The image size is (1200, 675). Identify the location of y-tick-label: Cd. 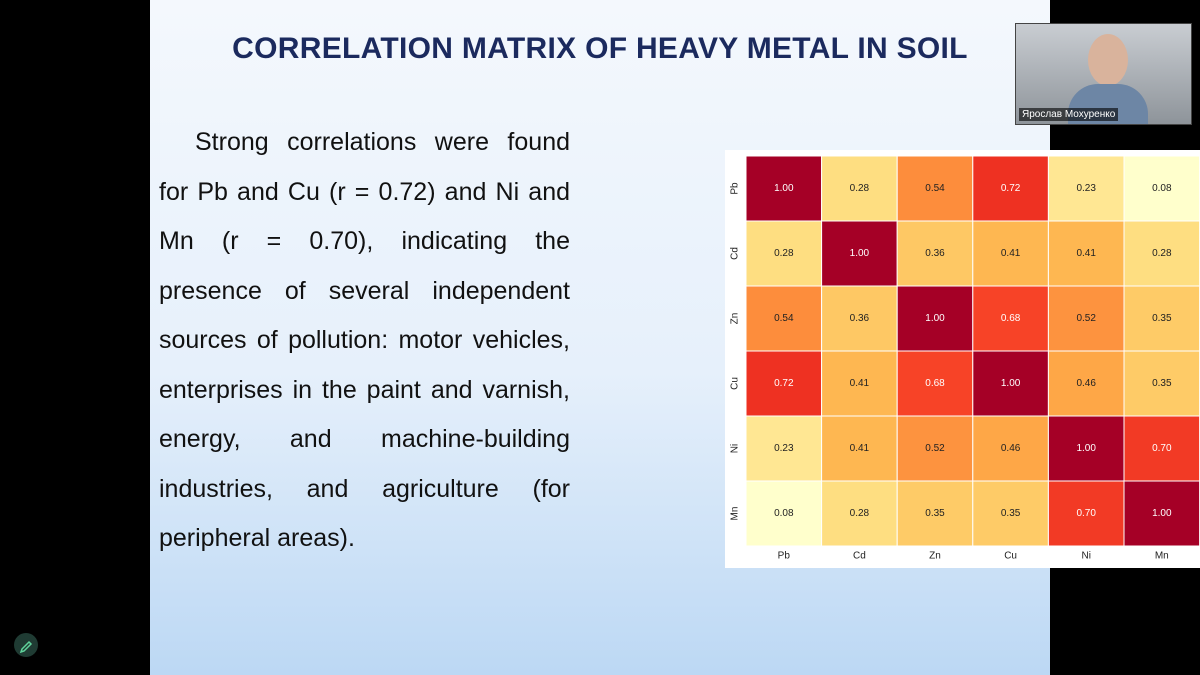
(735, 253).